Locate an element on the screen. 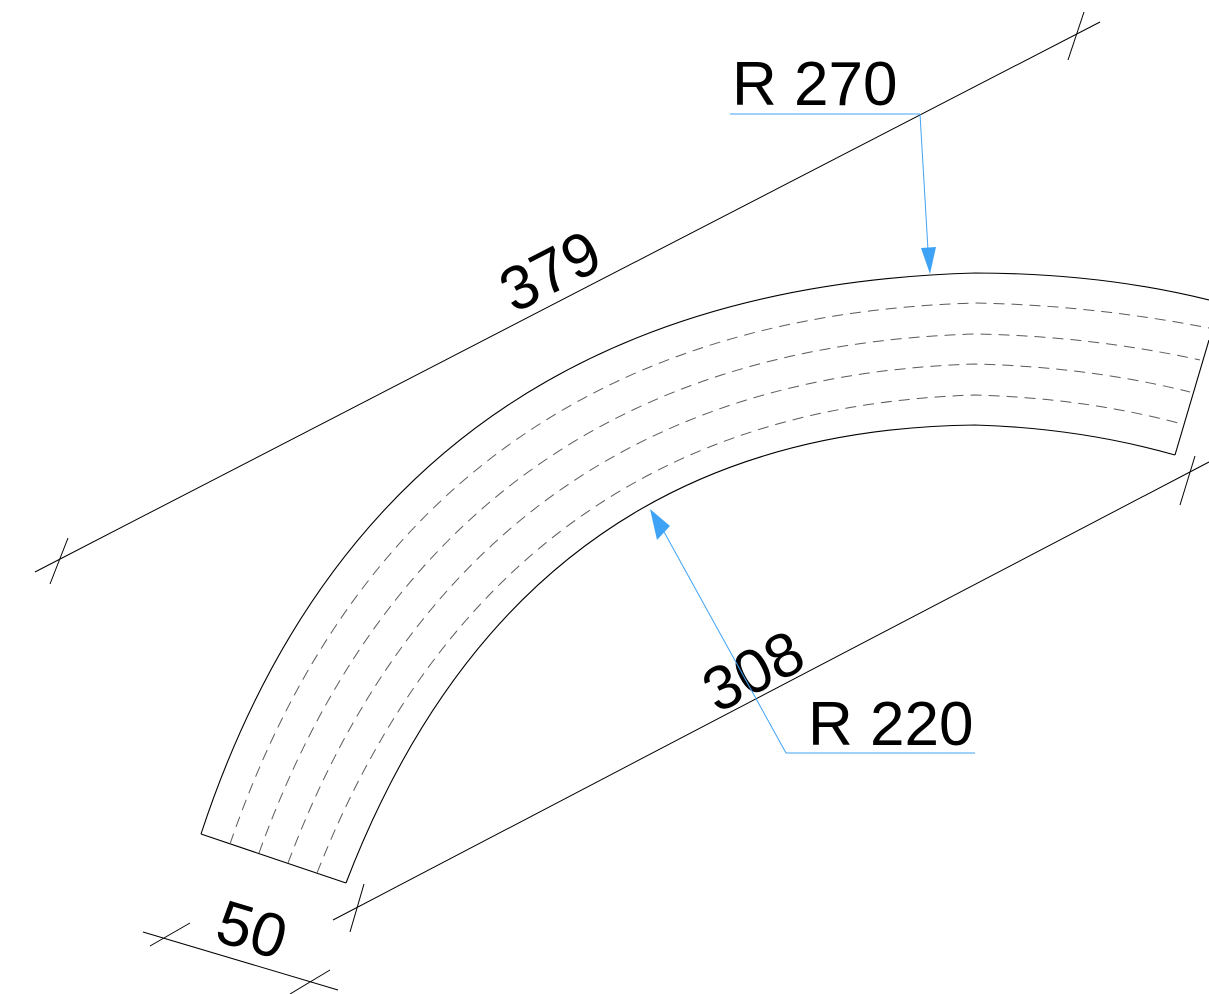  inner-radius-callout: R 220 is located at coordinates (812, 634).